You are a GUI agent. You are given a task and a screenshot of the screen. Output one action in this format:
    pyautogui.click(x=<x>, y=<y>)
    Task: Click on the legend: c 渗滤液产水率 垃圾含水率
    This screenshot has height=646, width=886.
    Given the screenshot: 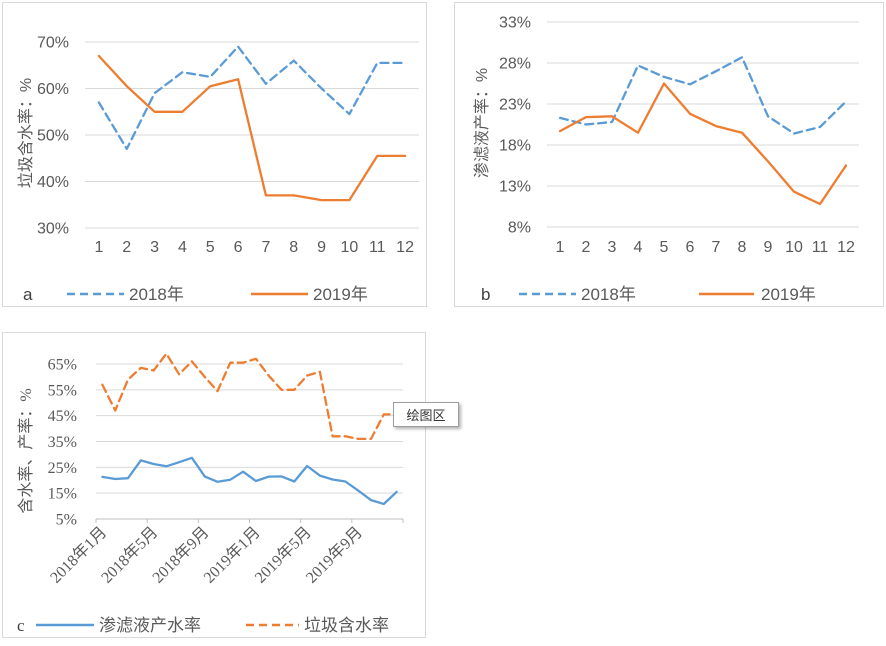 What is the action you would take?
    pyautogui.click(x=203, y=625)
    